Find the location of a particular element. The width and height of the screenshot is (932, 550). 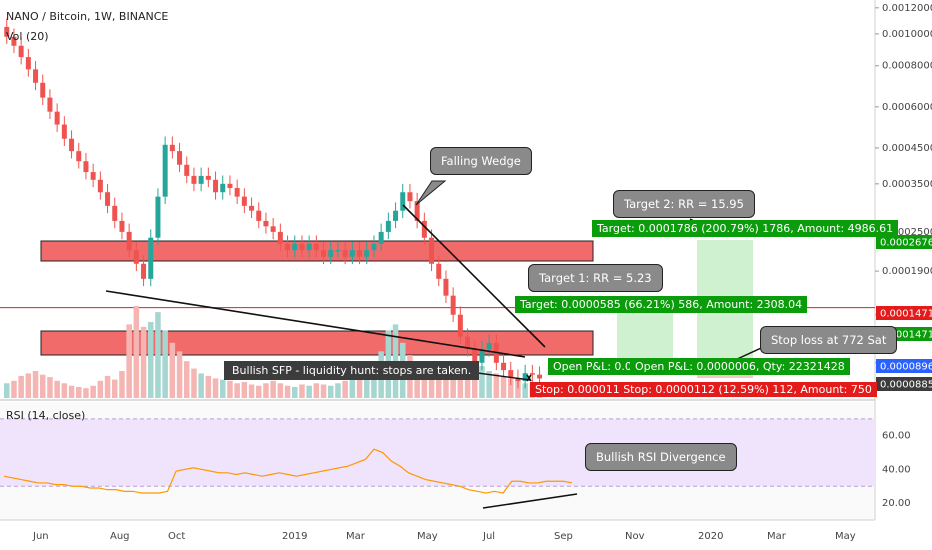

rsi-label: RSI (14, close) is located at coordinates (46, 415).